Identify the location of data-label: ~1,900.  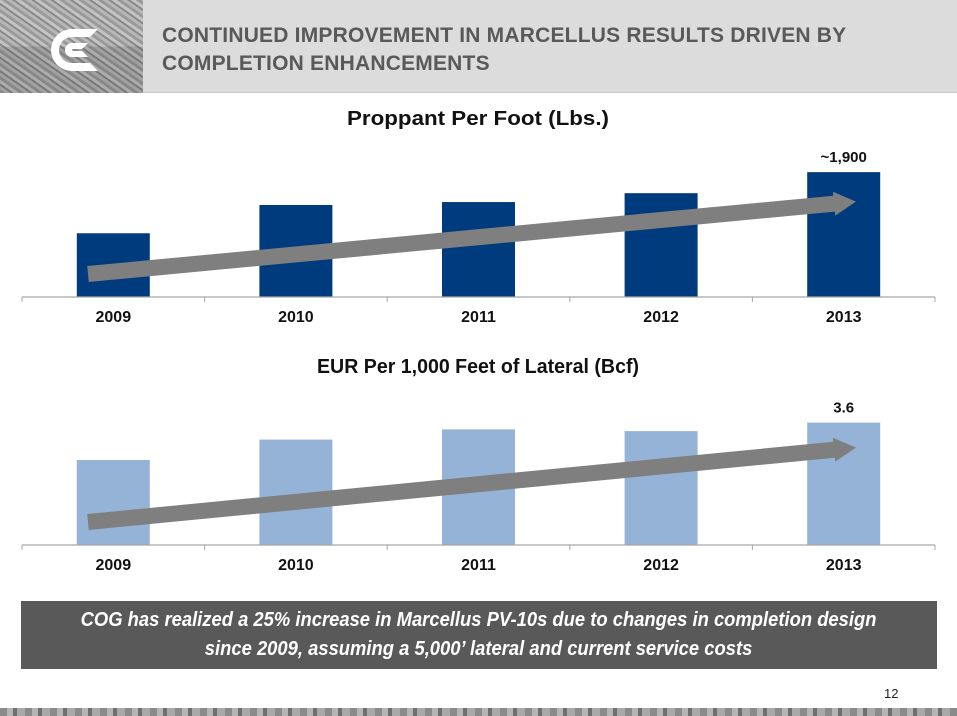
(844, 157).